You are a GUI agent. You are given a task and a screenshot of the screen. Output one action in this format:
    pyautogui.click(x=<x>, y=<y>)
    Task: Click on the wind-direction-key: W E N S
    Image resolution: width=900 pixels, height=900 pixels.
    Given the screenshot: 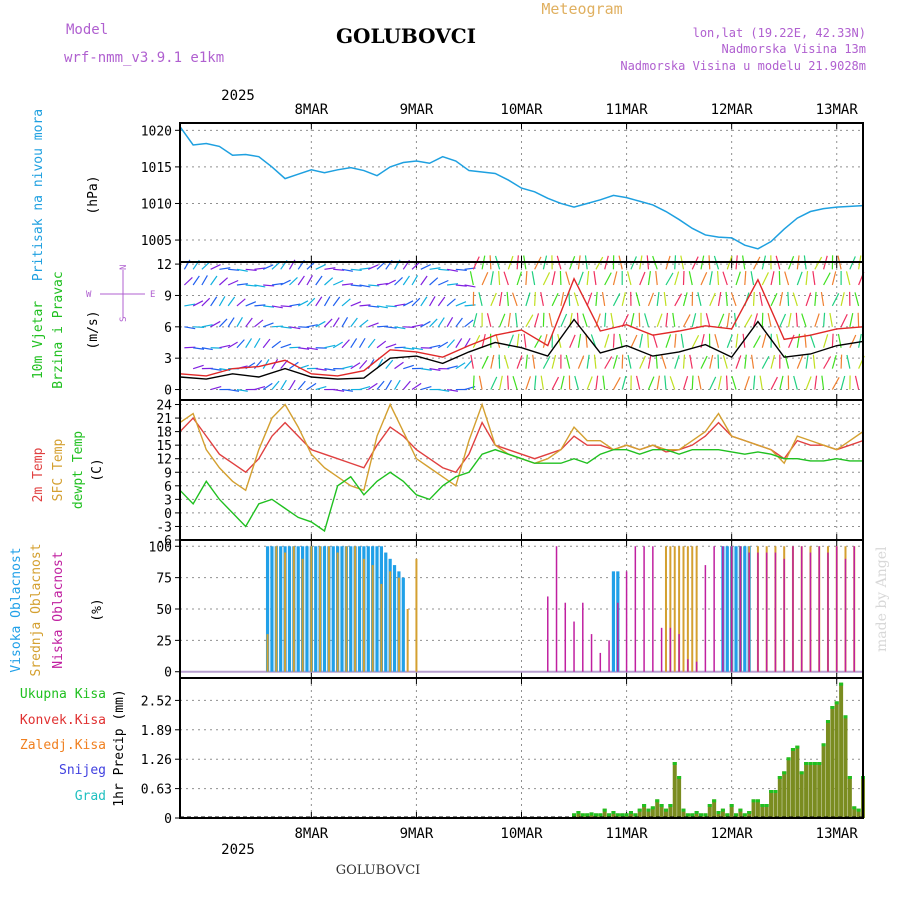 What is the action you would take?
    pyautogui.click(x=120, y=293)
    